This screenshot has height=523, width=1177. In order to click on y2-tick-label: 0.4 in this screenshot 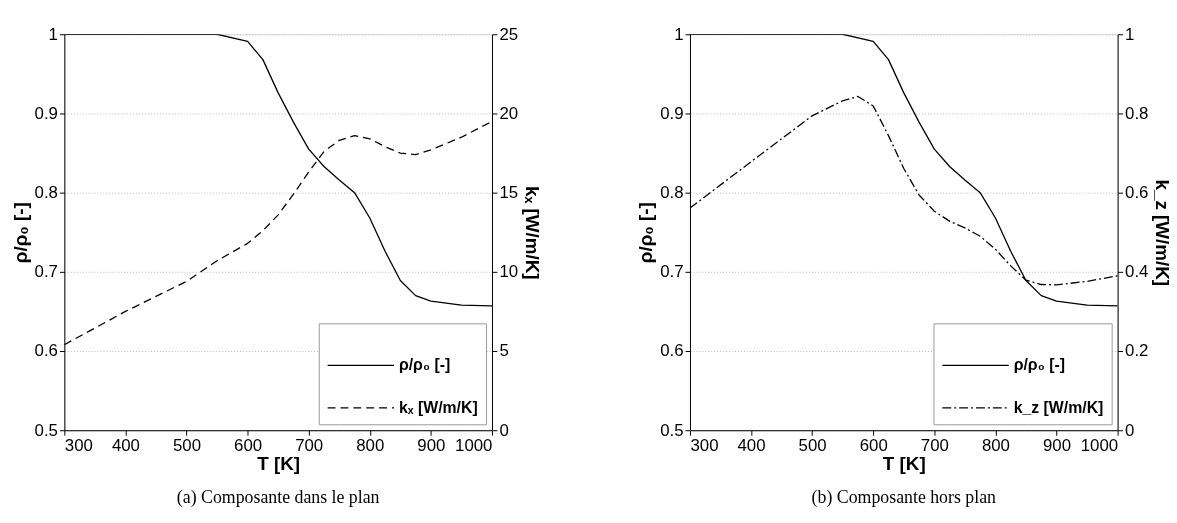, I will do `click(1137, 272)`.